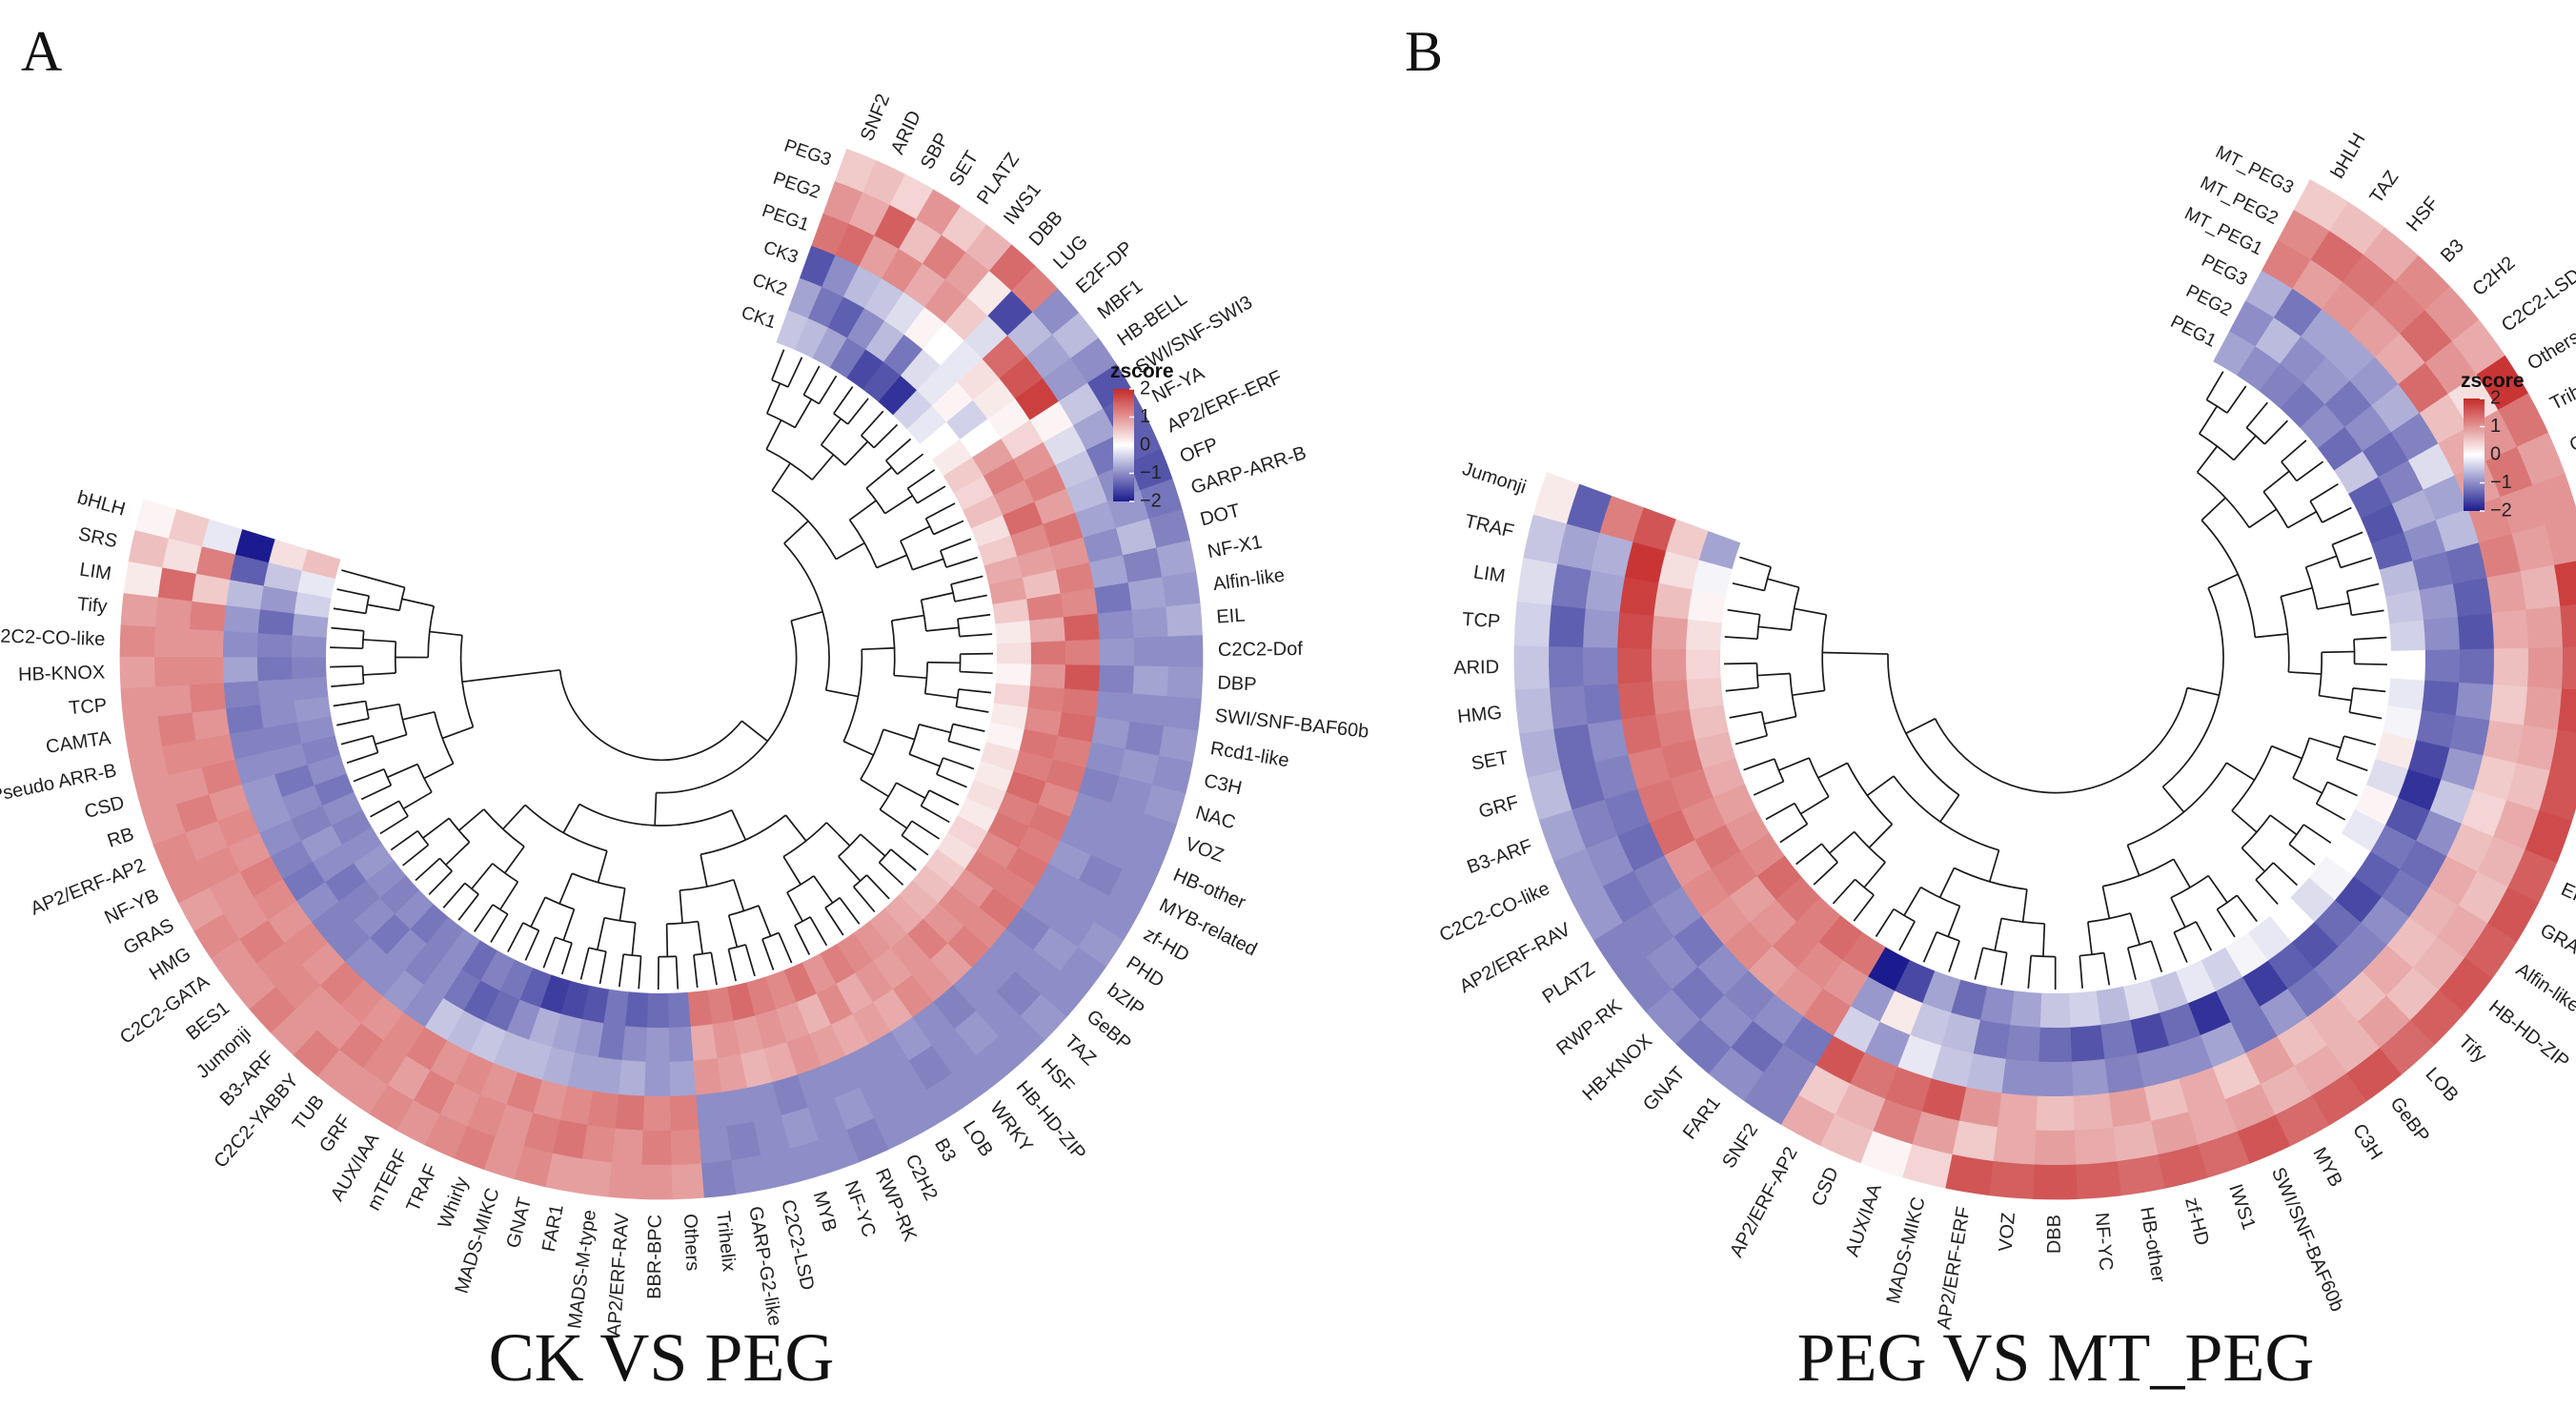 The height and width of the screenshot is (1409, 2576). I want to click on row-label: MYB, so click(825, 1212).